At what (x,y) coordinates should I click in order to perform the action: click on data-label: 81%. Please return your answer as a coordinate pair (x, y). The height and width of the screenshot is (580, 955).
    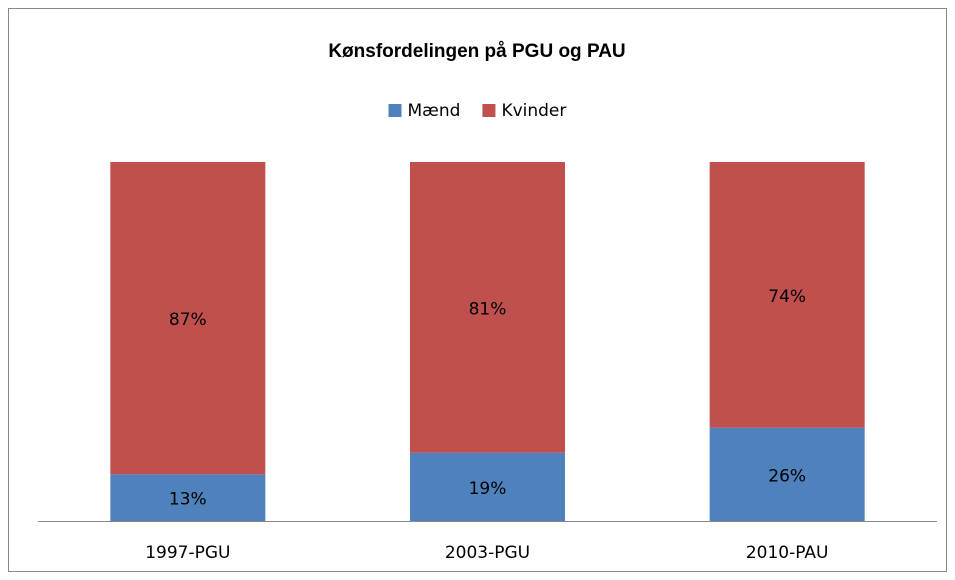
    Looking at the image, I should click on (488, 309).